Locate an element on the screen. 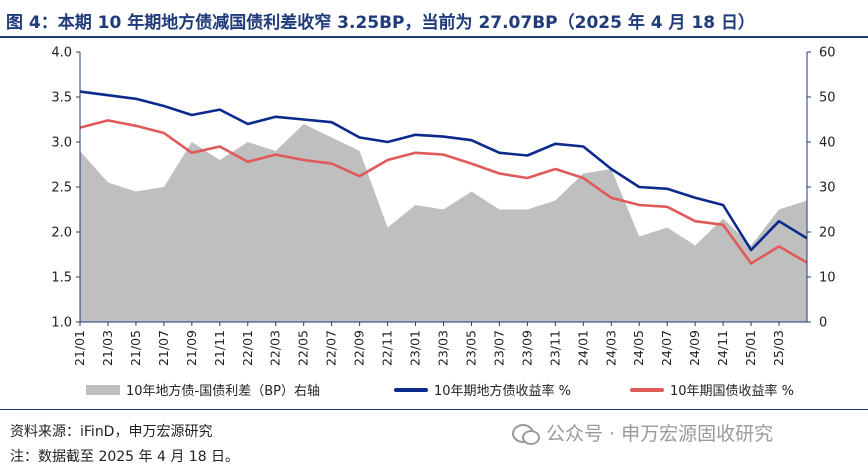 This screenshot has height=467, width=868. x-tick-label: 24/07 is located at coordinates (666, 348).